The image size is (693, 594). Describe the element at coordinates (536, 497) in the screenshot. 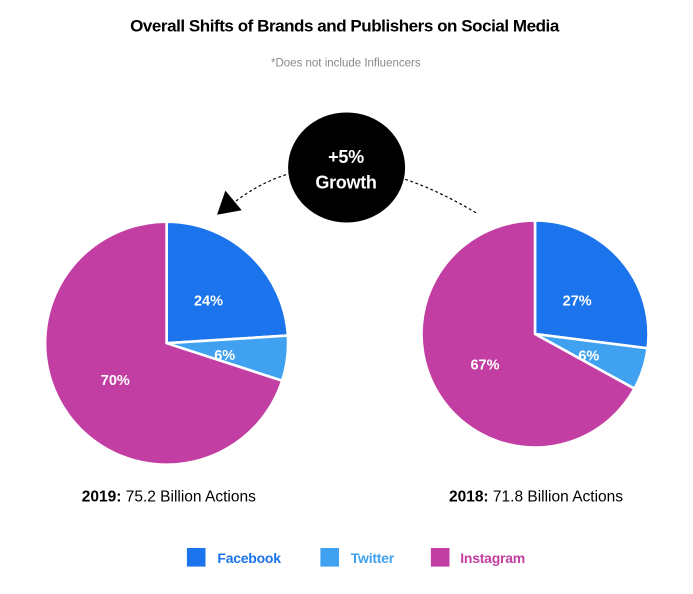

I see `svg-text: 2018: 71.8 Billion Actions` at that location.